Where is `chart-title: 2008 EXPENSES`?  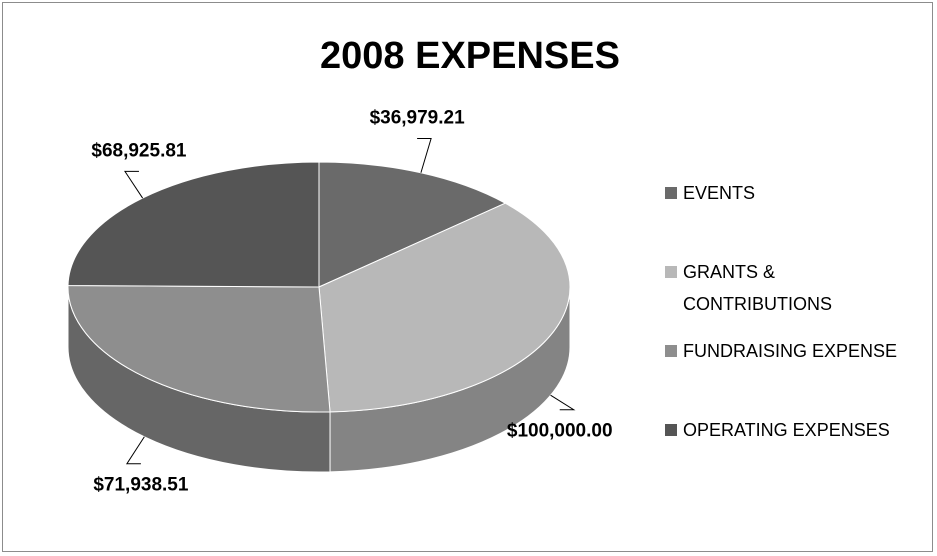 chart-title: 2008 EXPENSES is located at coordinates (470, 56).